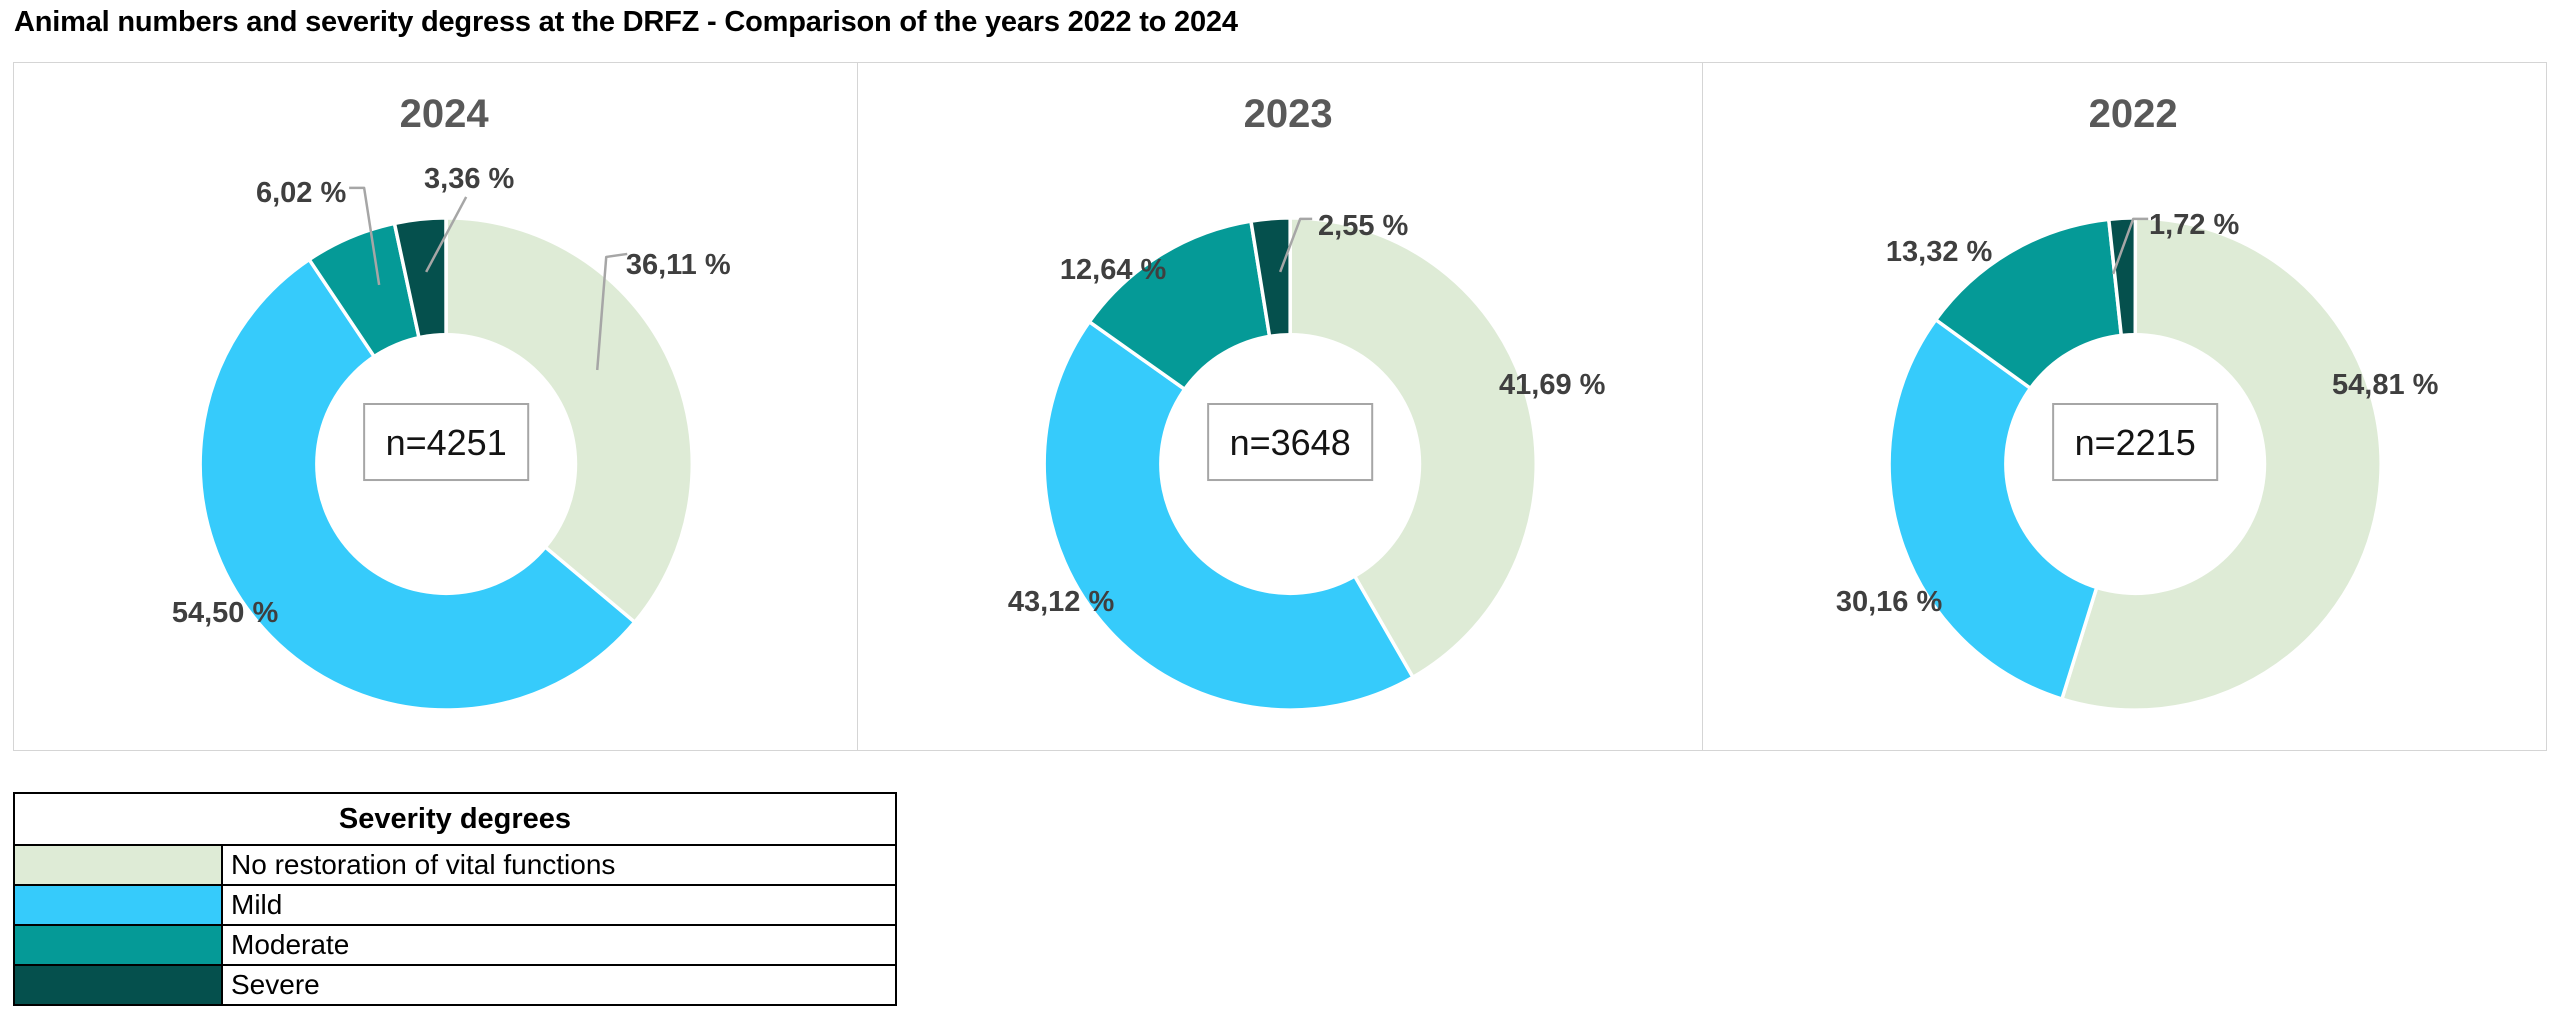 The height and width of the screenshot is (1031, 2560). I want to click on percent-data-label-moderate: 13,32 %, so click(1939, 252).